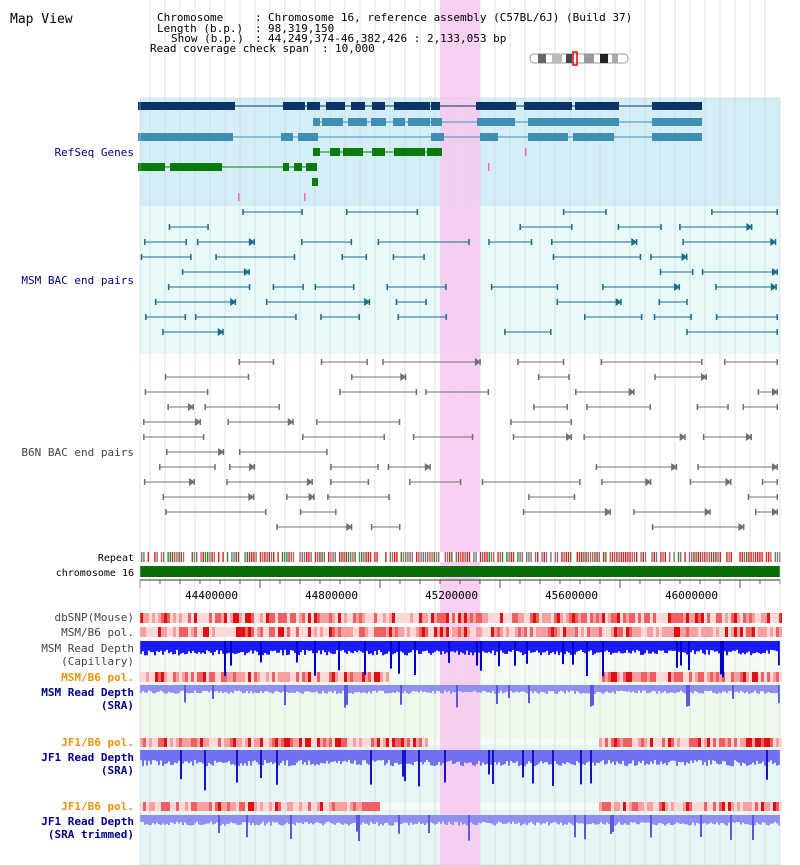 The height and width of the screenshot is (865, 800). Describe the element at coordinates (579, 58) in the screenshot. I see `chromosome-ideogram` at that location.